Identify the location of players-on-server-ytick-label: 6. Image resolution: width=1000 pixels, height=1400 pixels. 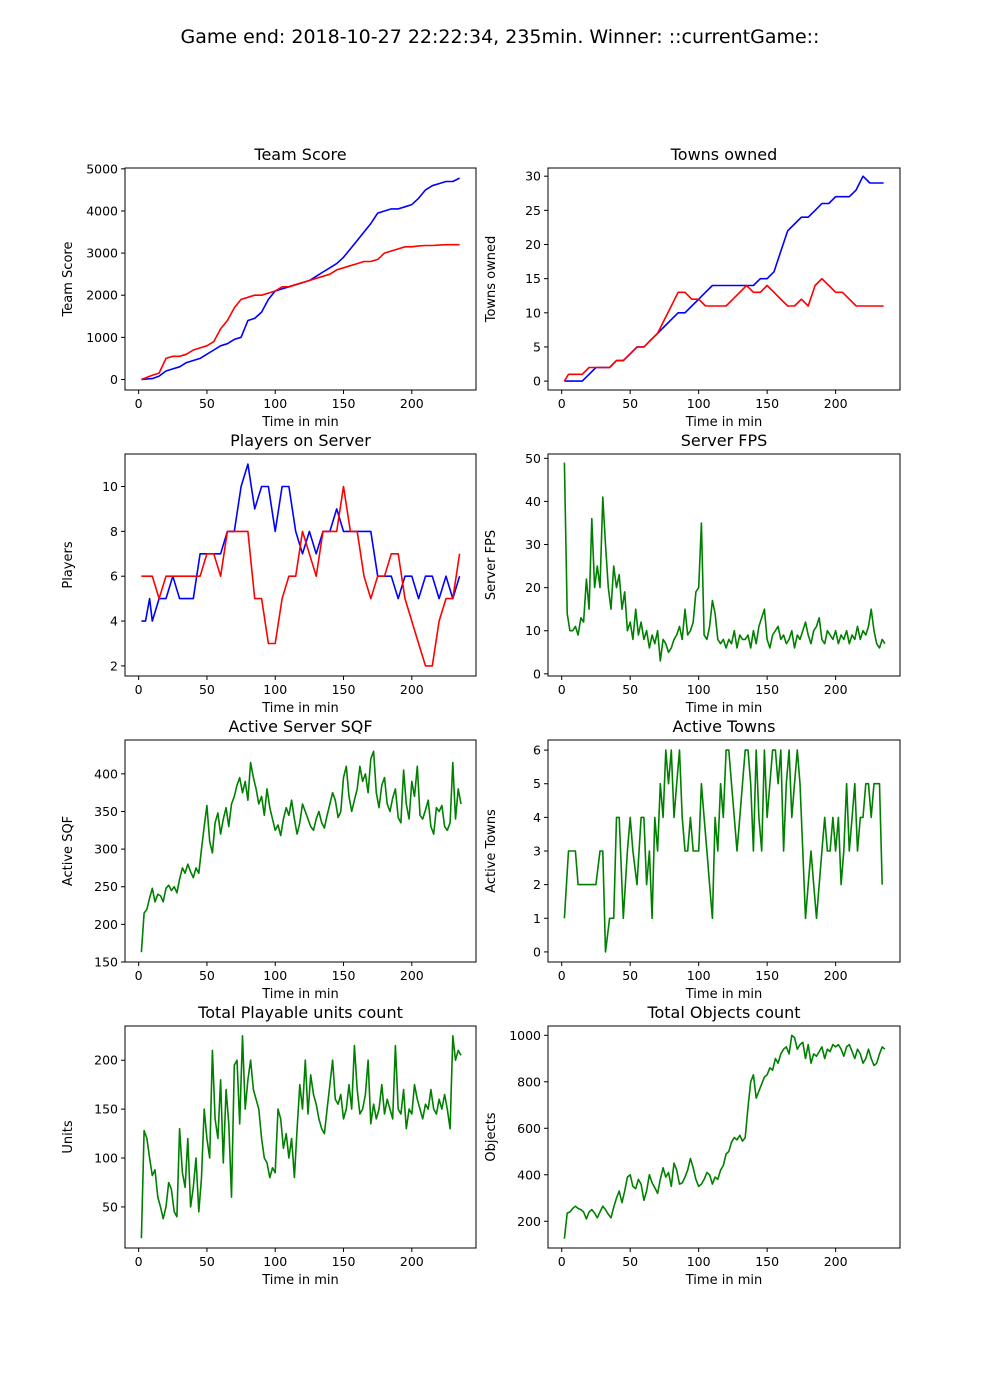
(114, 576).